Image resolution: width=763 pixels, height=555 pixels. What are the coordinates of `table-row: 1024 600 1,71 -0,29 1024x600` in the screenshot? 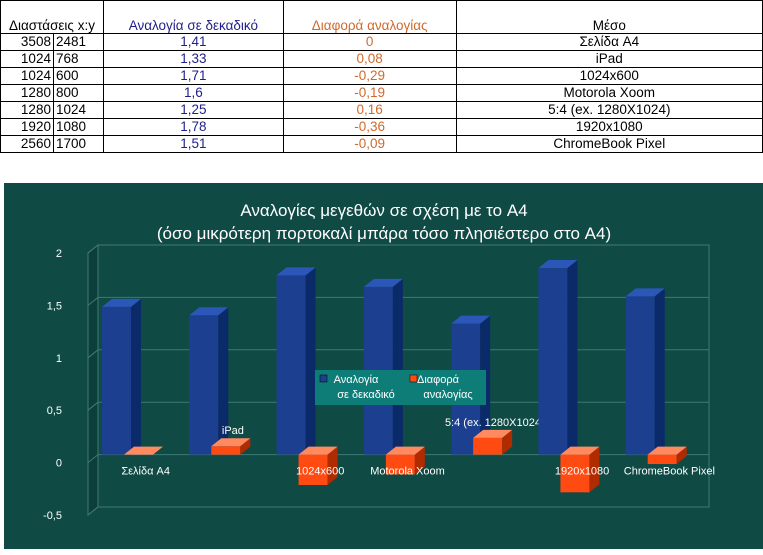 It's located at (381, 76).